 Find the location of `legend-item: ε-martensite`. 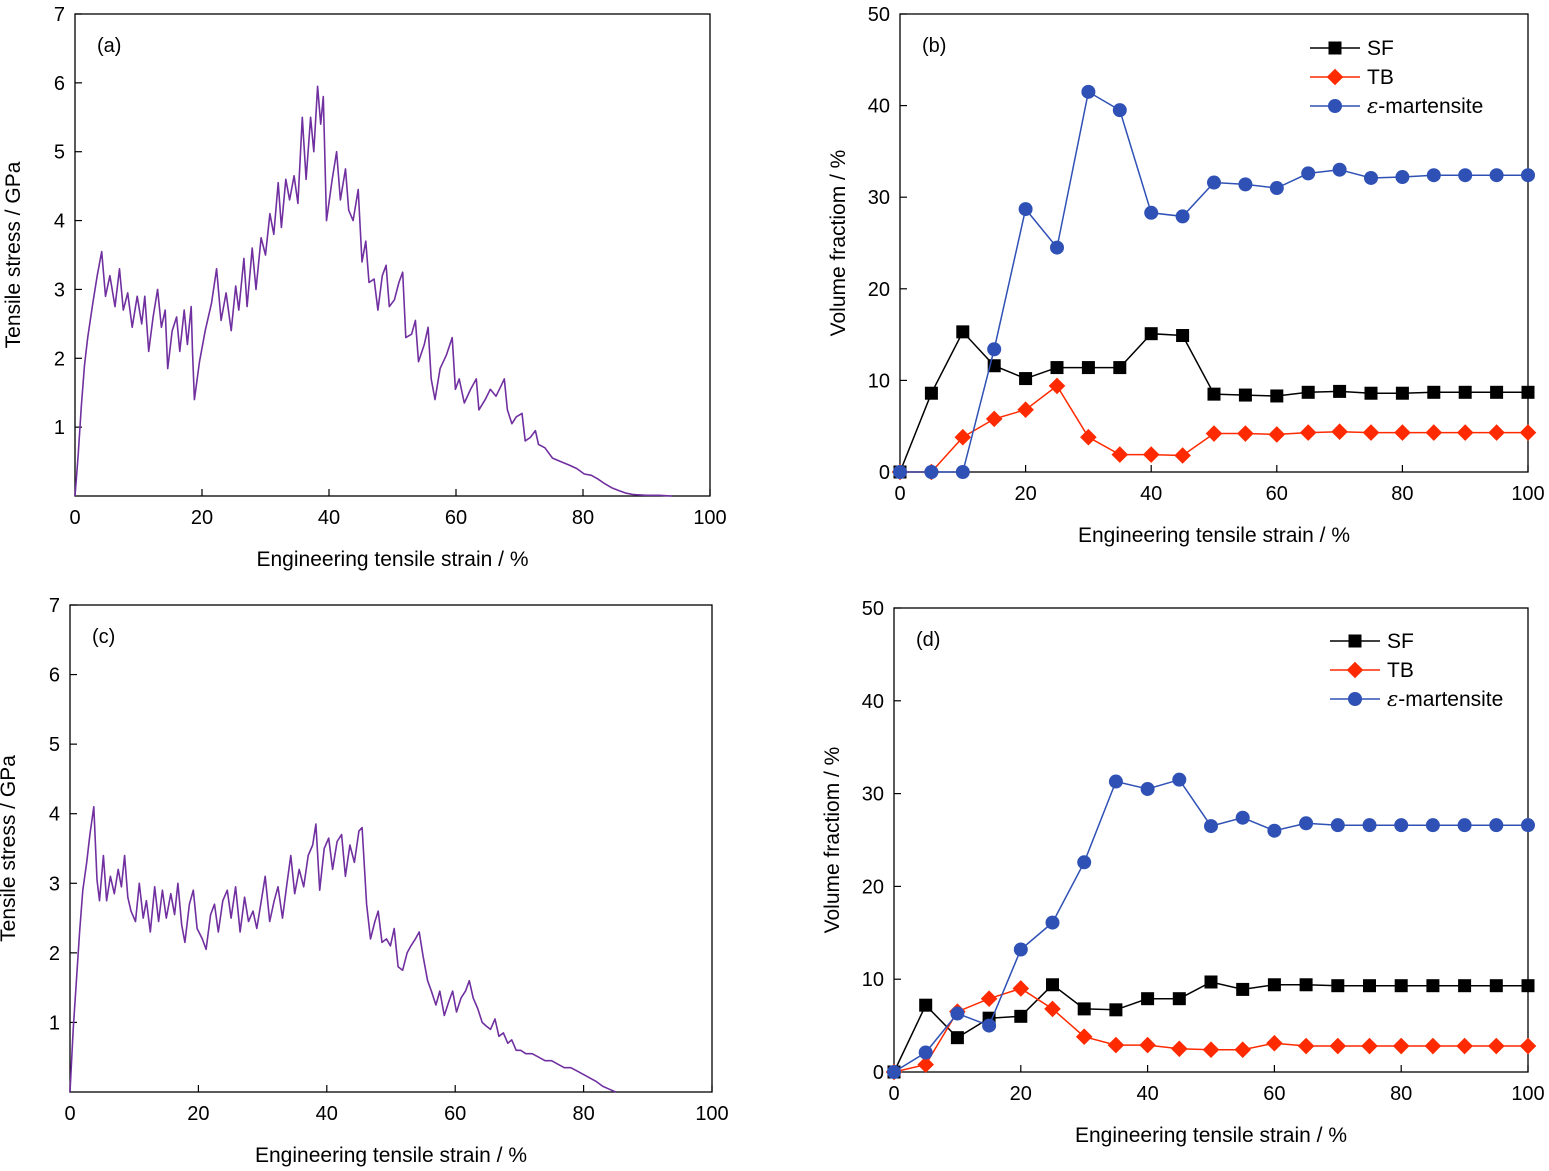

legend-item: ε-martensite is located at coordinates (1396, 106).